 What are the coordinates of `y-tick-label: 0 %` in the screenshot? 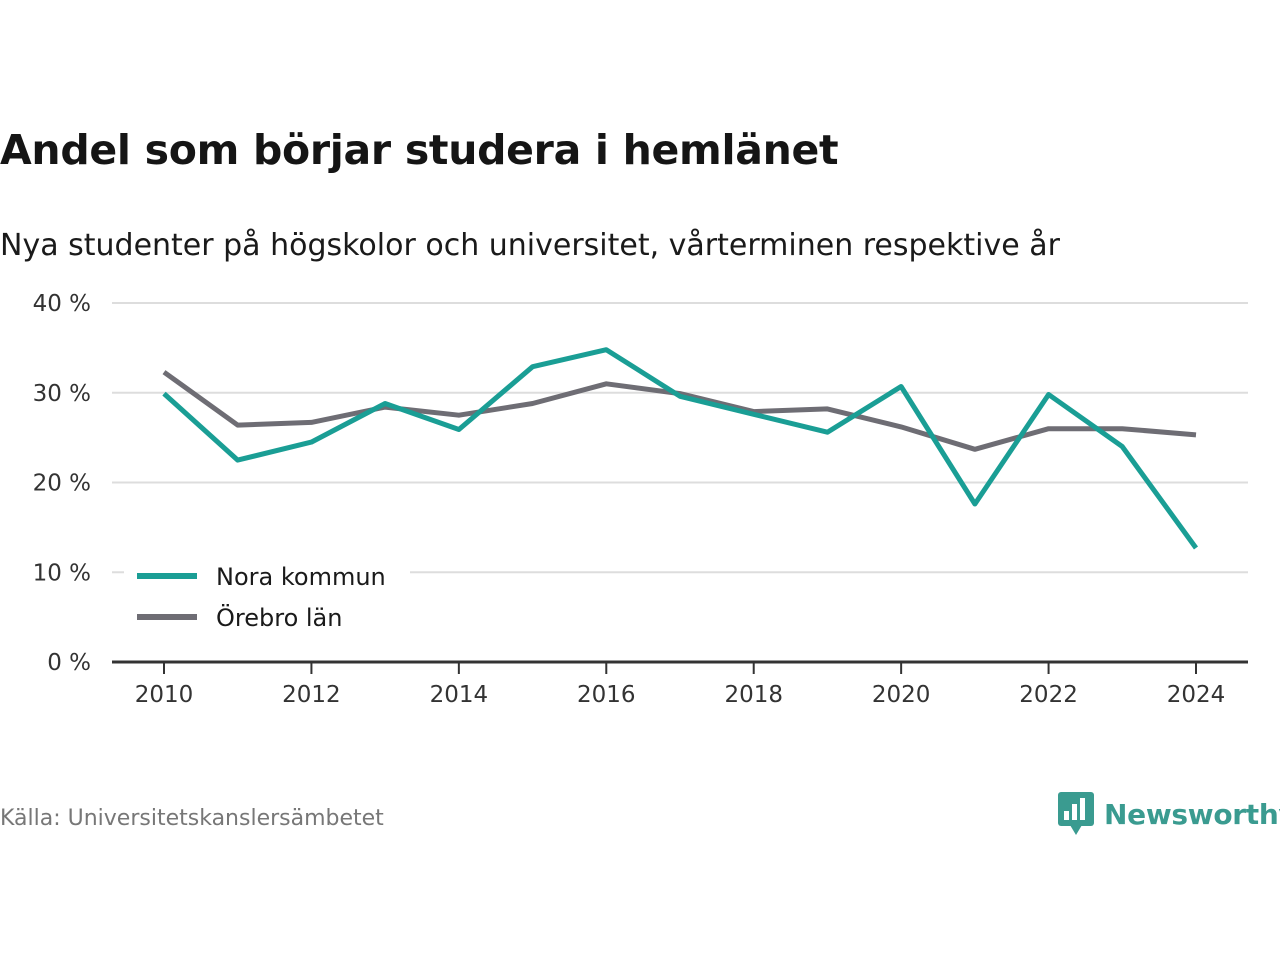 It's located at (69, 663).